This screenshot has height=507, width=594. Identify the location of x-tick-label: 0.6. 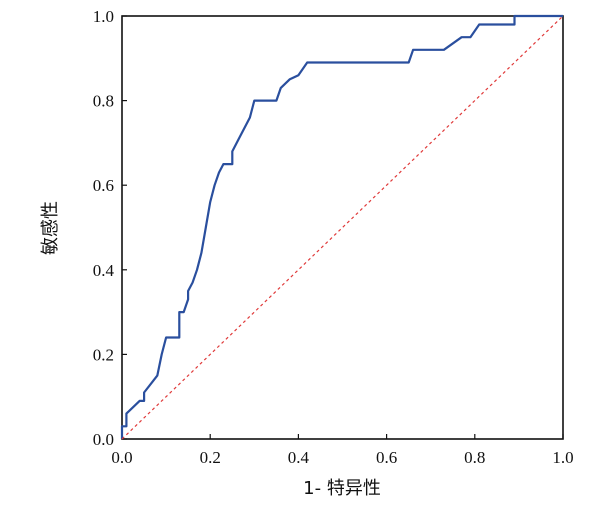
(386, 457).